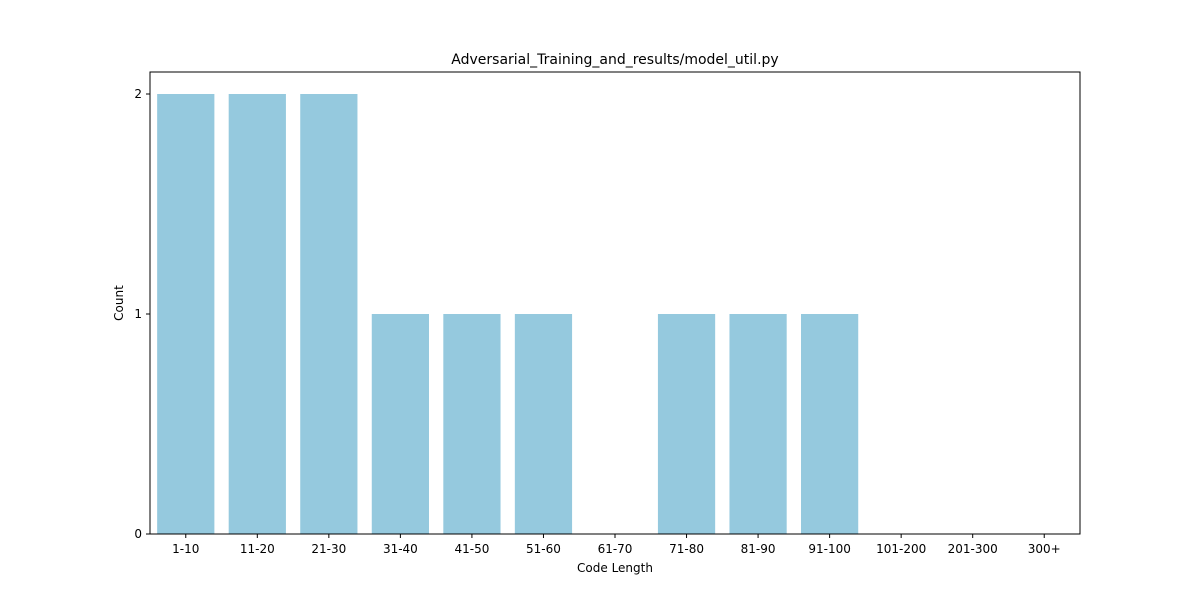 The image size is (1200, 600). I want to click on x-tick-label: 61-70, so click(615, 549).